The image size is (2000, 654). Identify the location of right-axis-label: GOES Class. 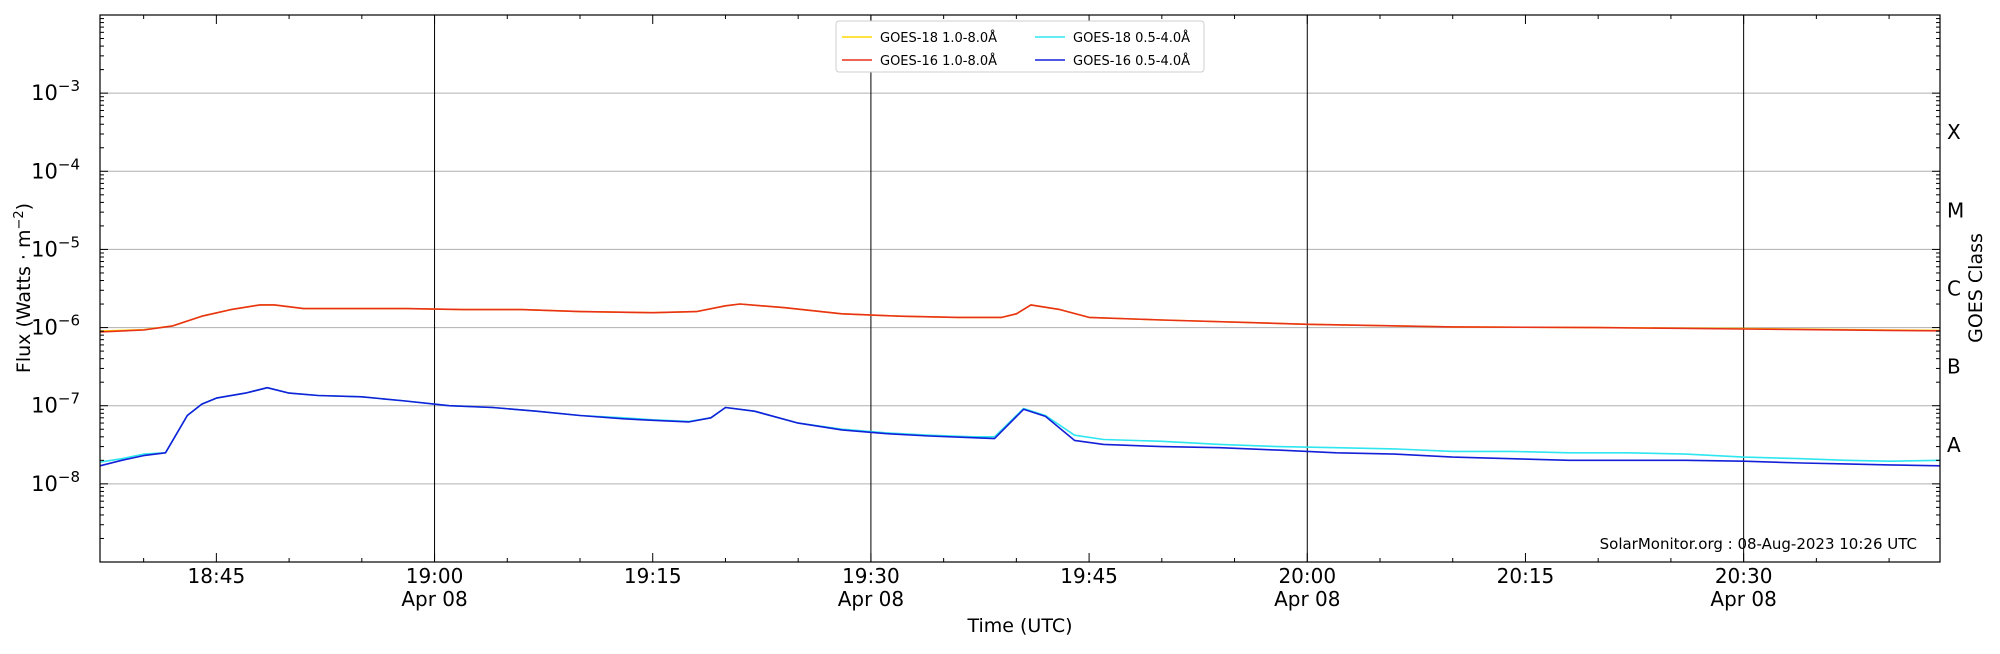
(1976, 288).